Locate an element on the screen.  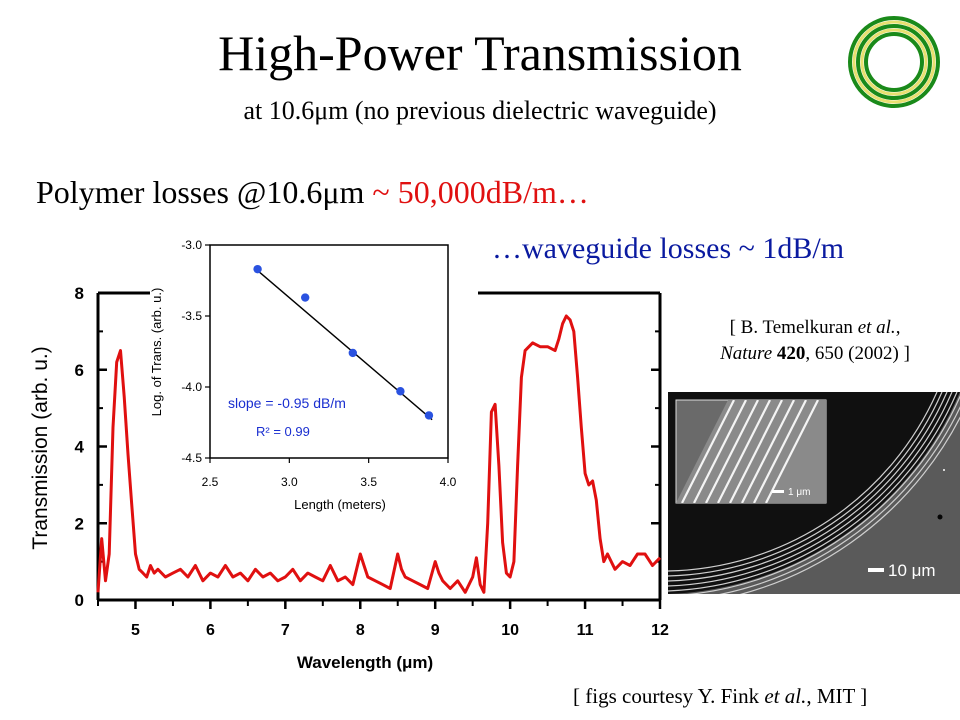
logo-ring-gap-outer is located at coordinates (894, 62).